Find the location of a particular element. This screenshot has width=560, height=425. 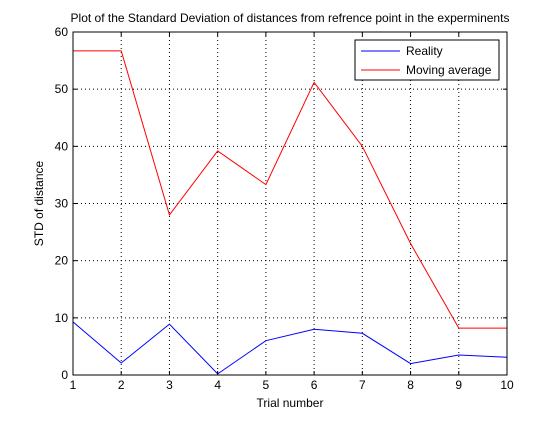

x-tick-label: 9 is located at coordinates (458, 385).